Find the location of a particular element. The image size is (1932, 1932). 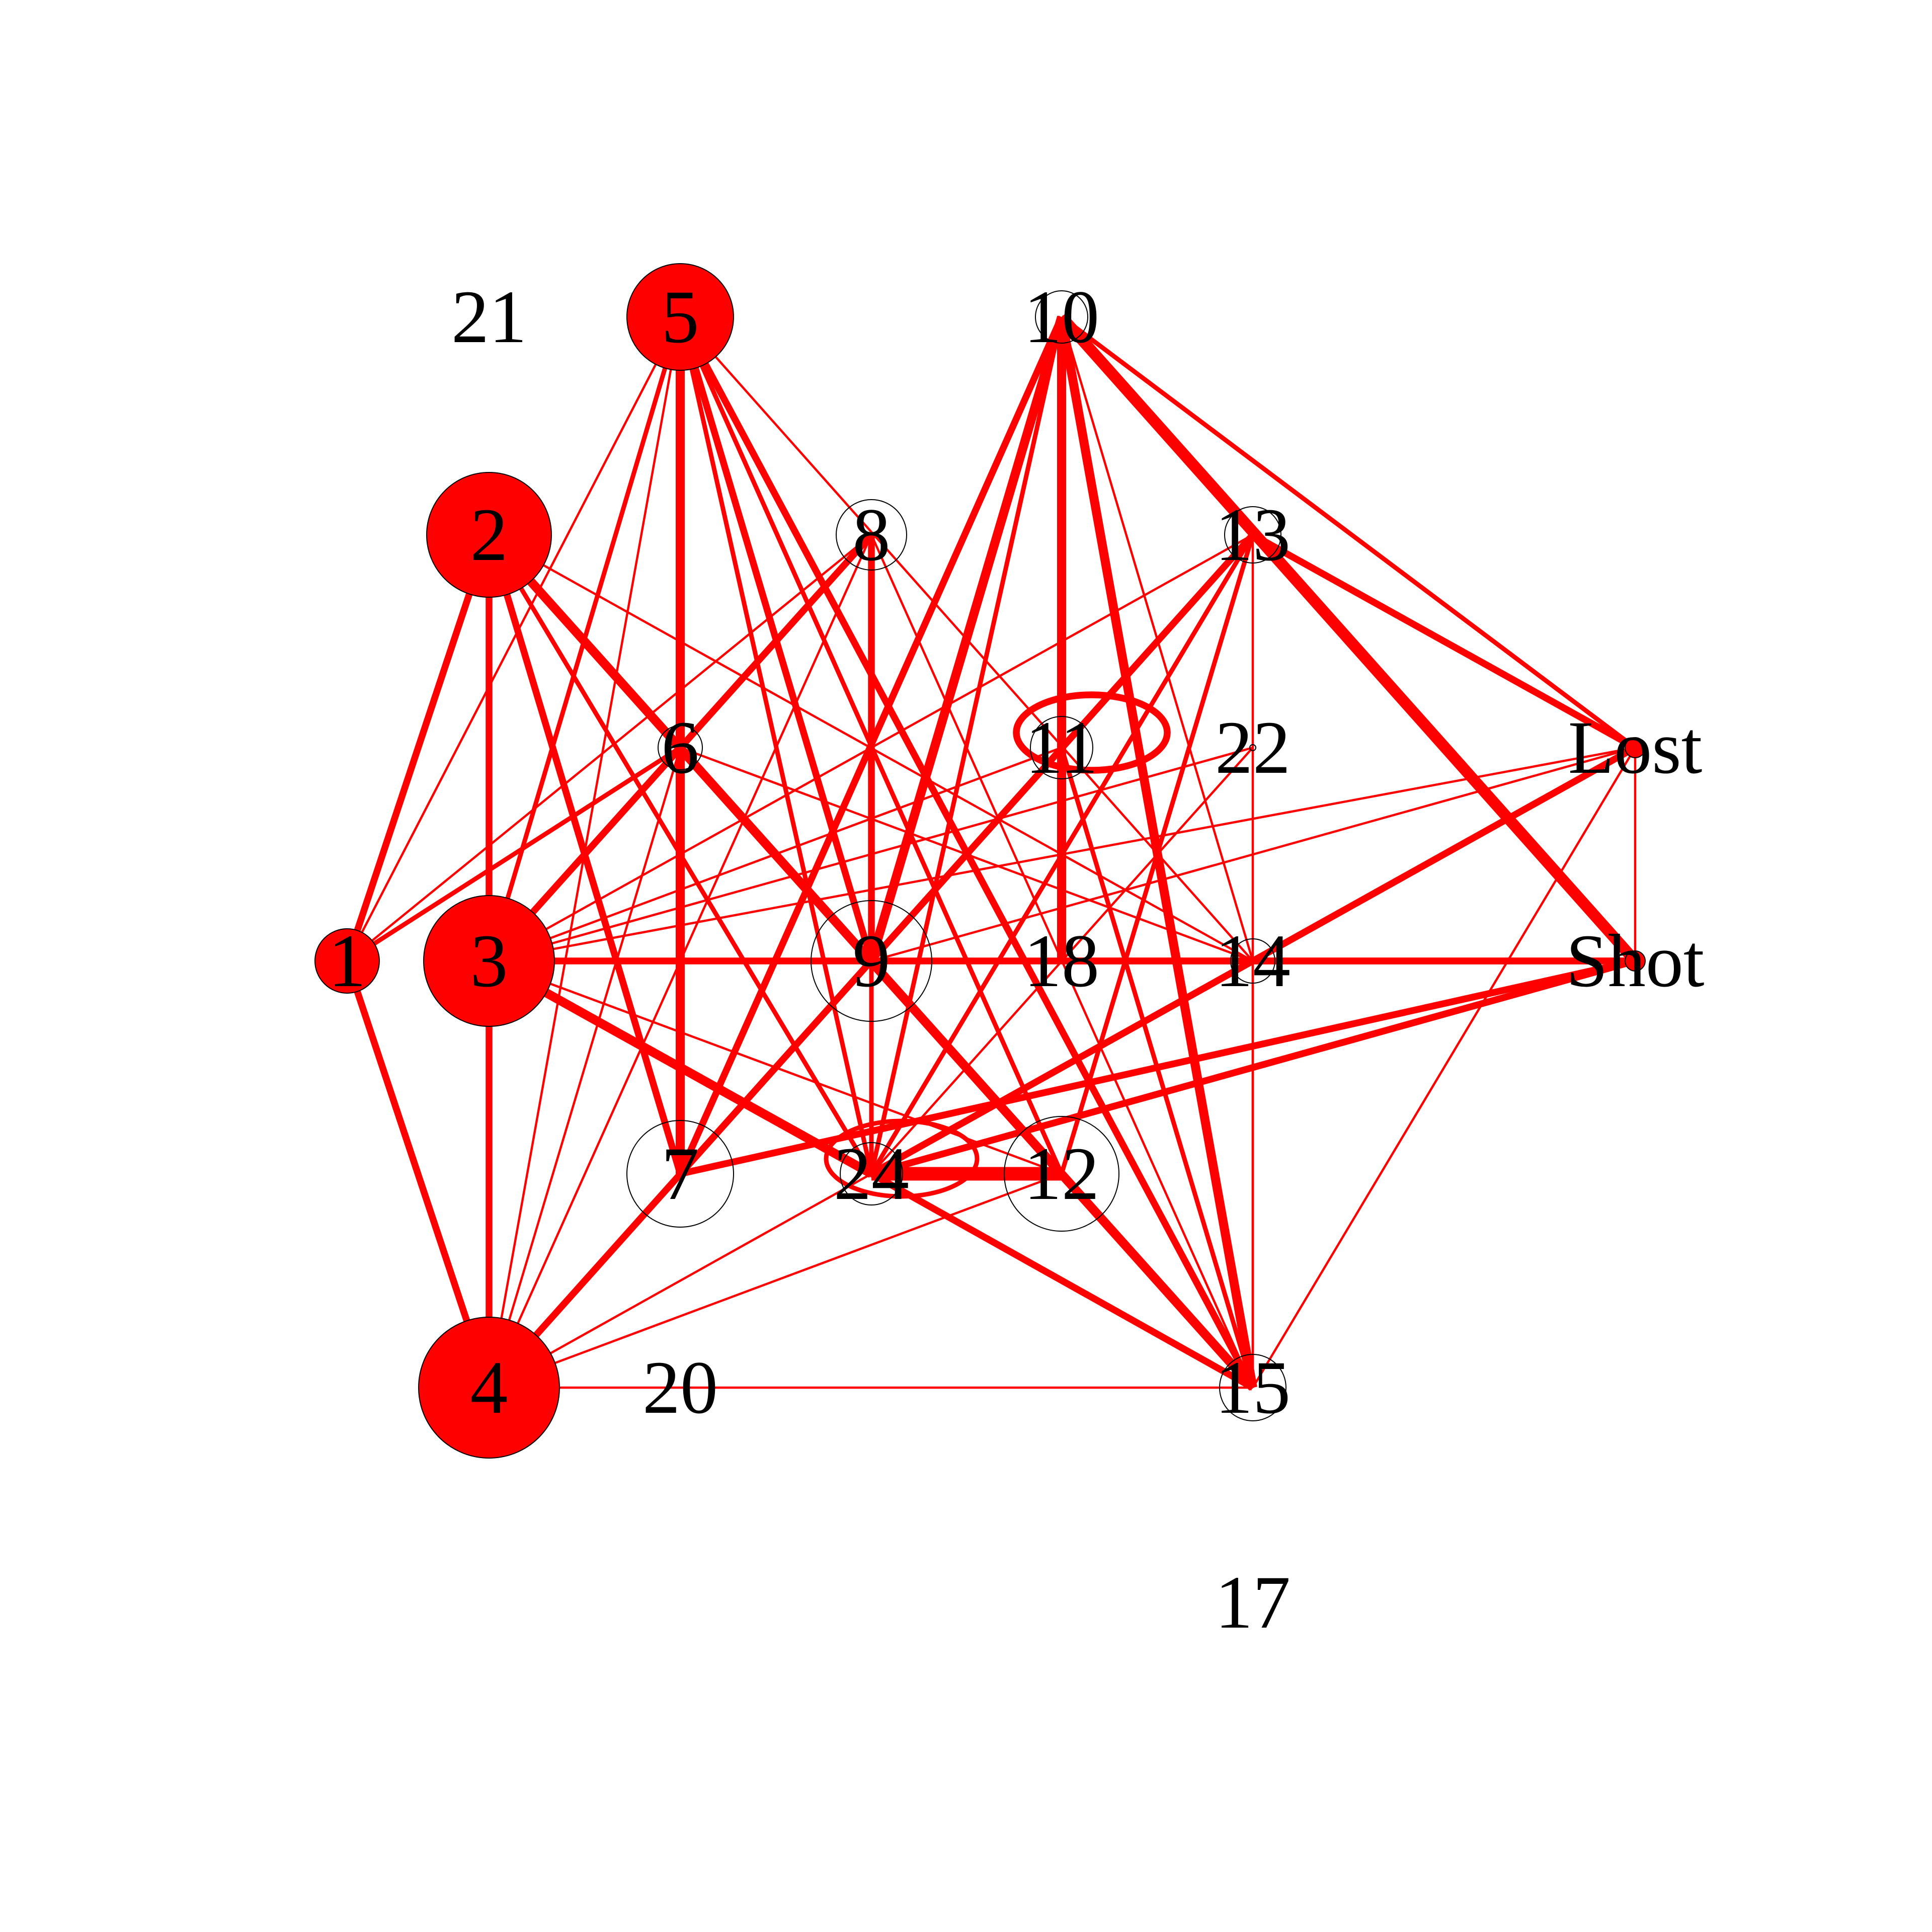

node-label-13: 13 is located at coordinates (1253, 535).